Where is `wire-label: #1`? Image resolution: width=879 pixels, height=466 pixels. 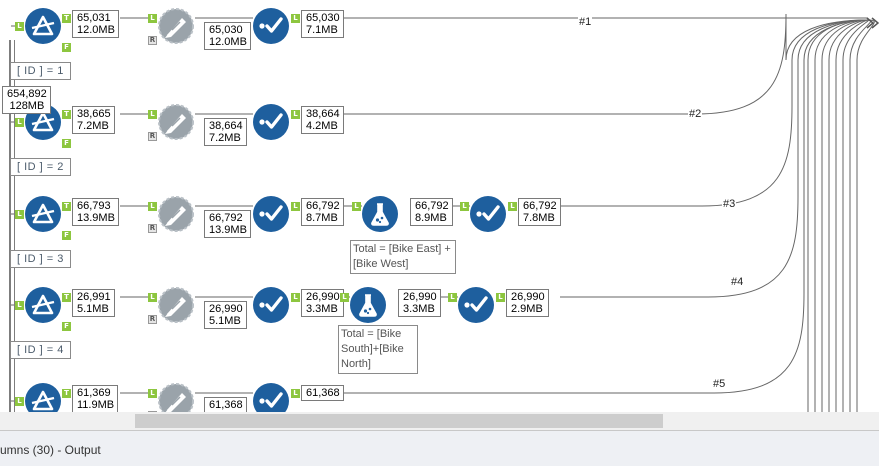 wire-label: #1 is located at coordinates (585, 22).